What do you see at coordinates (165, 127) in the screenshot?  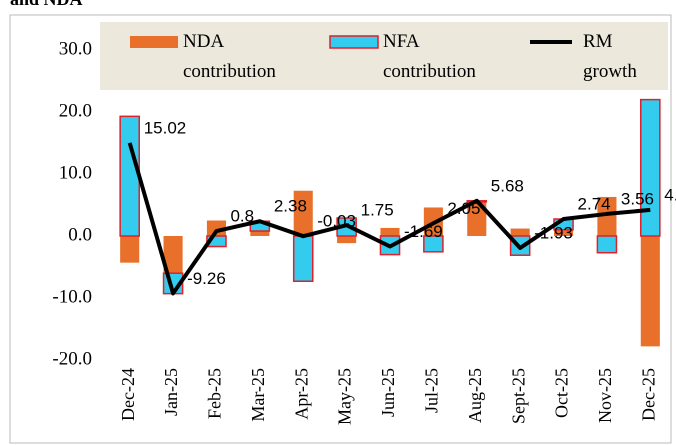 I see `data-label: 15.02` at bounding box center [165, 127].